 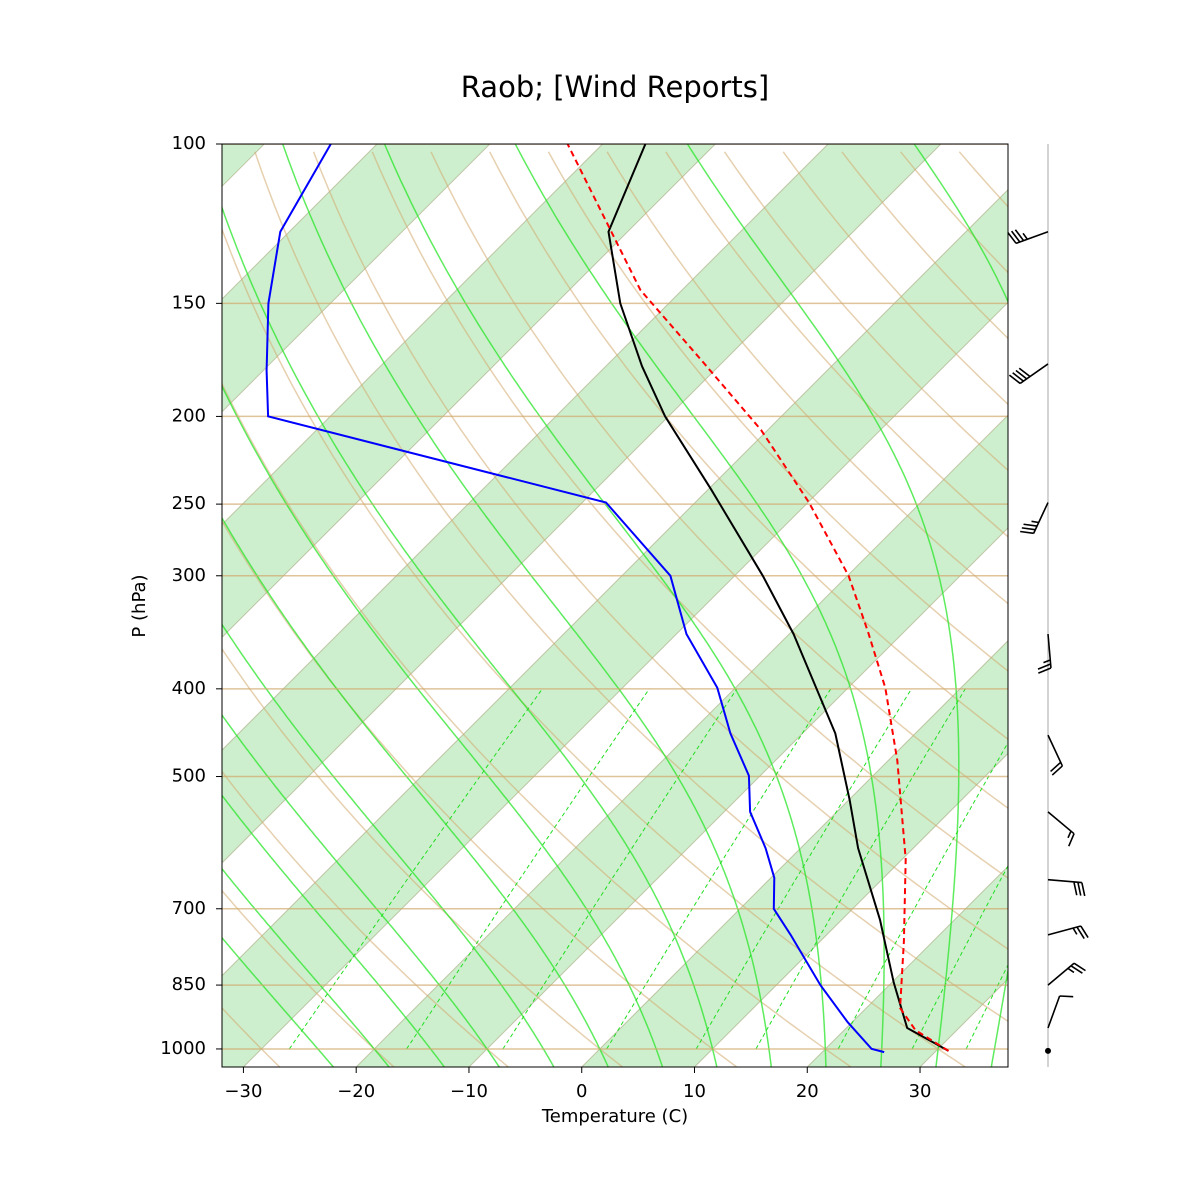 I want to click on y-tick-label: 850, so click(x=189, y=984).